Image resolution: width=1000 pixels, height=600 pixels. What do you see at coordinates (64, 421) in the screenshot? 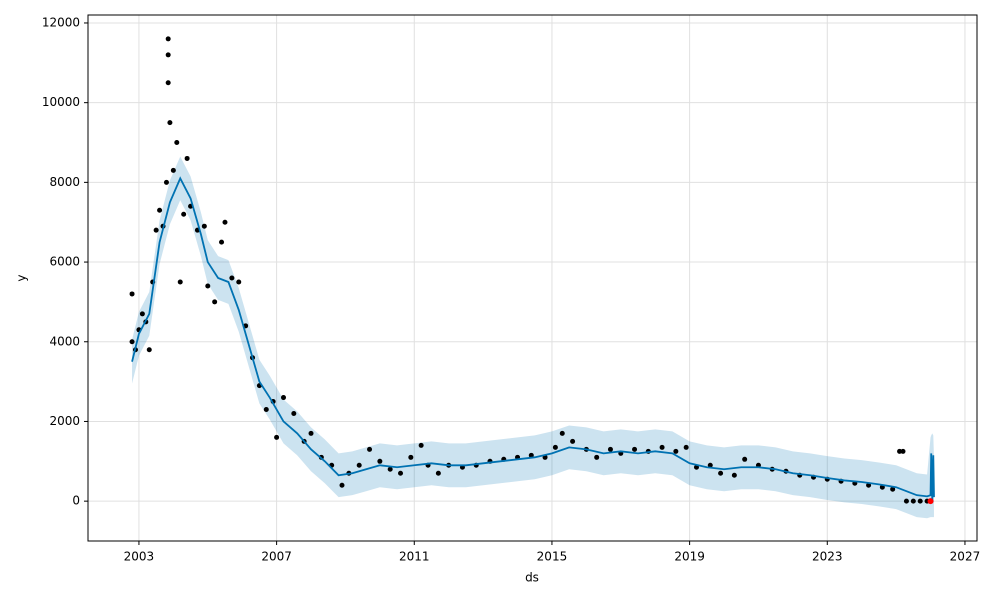
I see `y-tick-label: 2000` at bounding box center [64, 421].